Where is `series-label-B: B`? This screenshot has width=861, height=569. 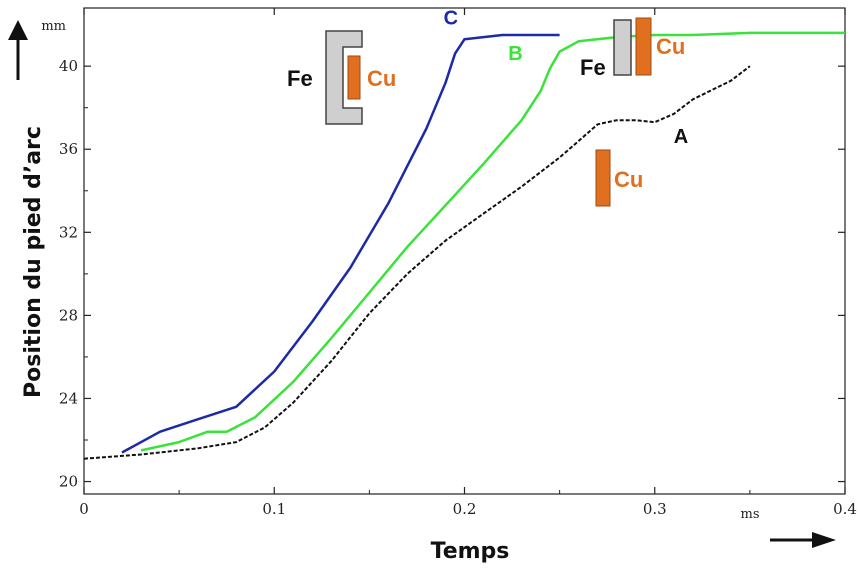 series-label-B: B is located at coordinates (515, 54).